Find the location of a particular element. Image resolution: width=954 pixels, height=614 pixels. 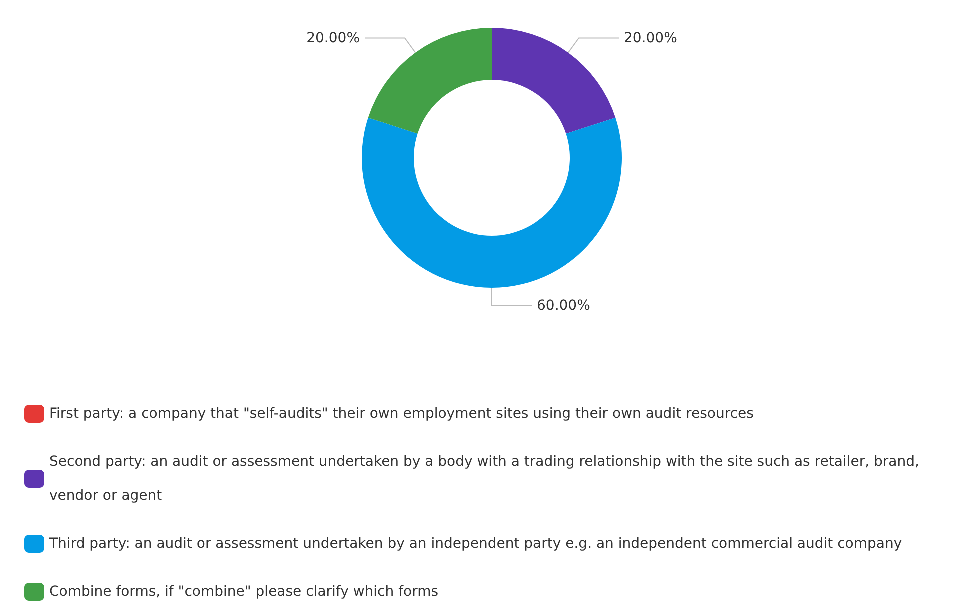

category-label: Second party: an audit or assessment undertaken by a body with a trading relationship with the site such as retailer, brand, vendor or agent is located at coordinates (485, 479).